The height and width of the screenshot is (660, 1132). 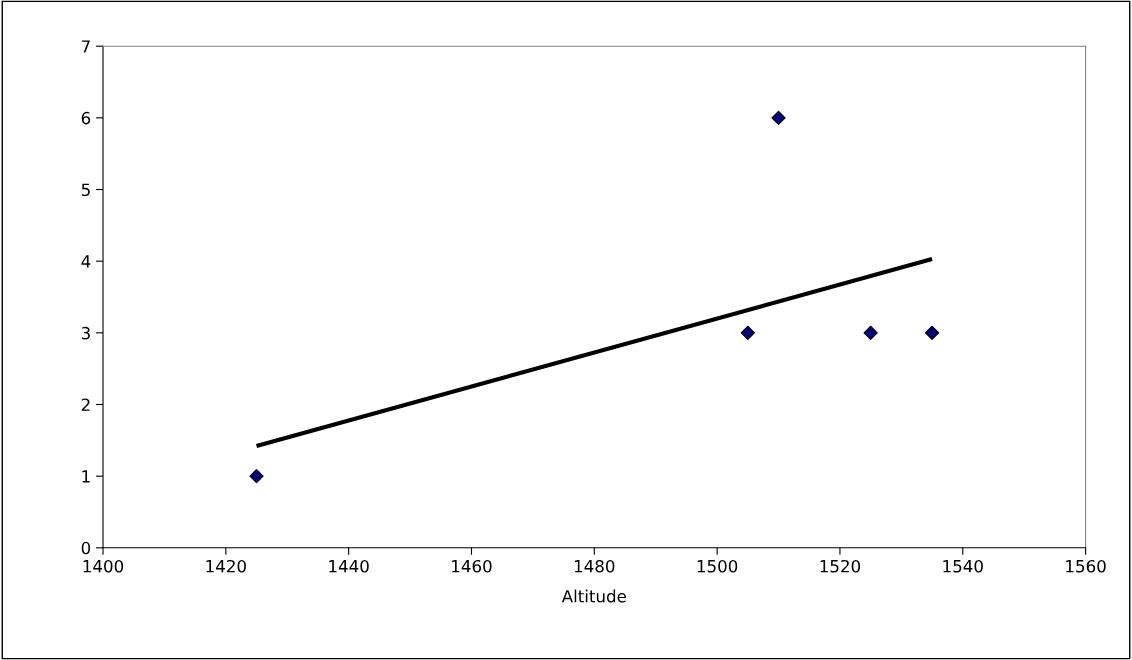 I want to click on x-tick-label: 1540, so click(x=963, y=566).